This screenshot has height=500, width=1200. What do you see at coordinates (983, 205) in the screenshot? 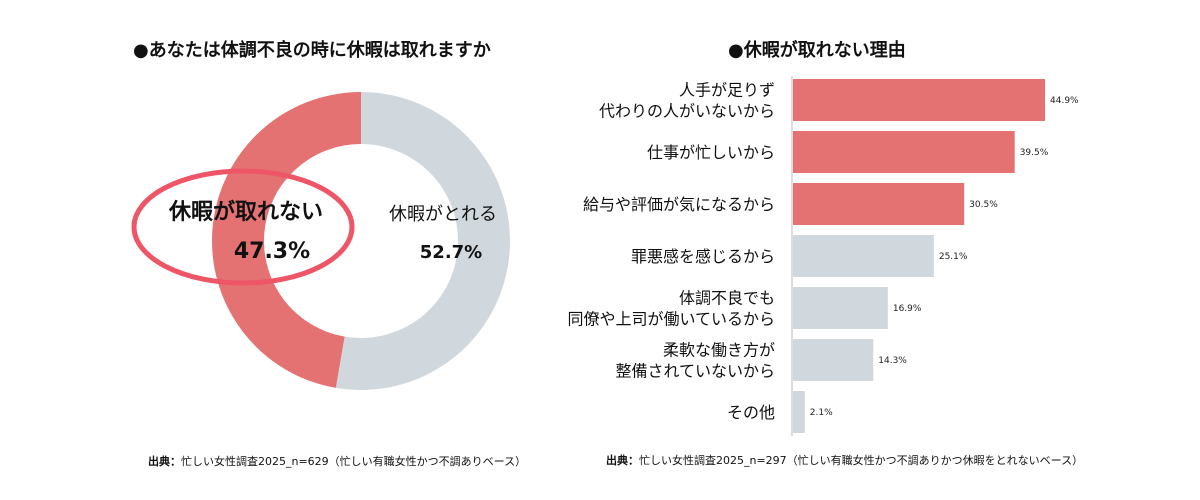
I see `bar-value-label: 30.5%` at bounding box center [983, 205].